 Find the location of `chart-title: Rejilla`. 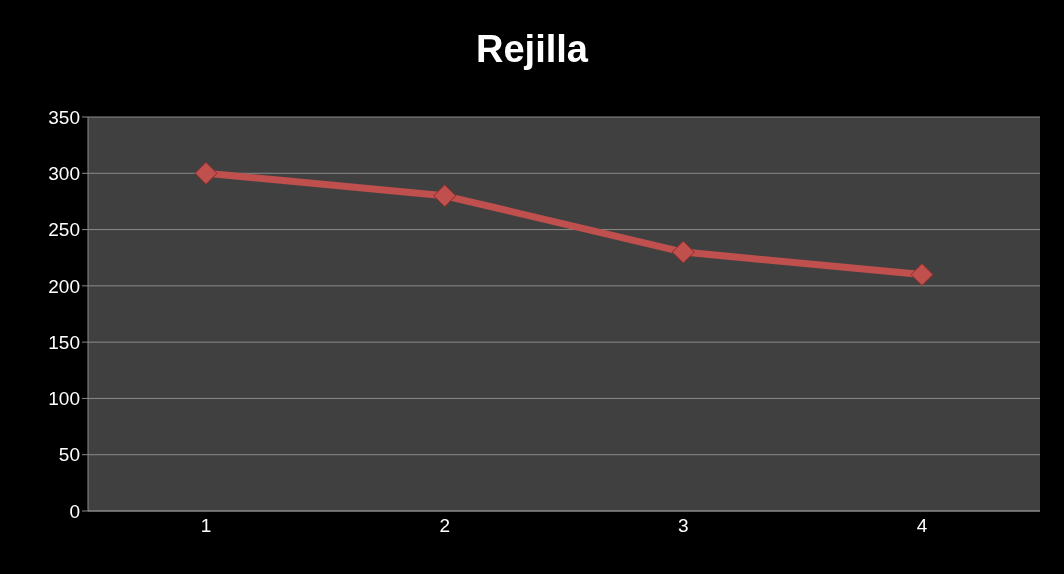

chart-title: Rejilla is located at coordinates (532, 49).